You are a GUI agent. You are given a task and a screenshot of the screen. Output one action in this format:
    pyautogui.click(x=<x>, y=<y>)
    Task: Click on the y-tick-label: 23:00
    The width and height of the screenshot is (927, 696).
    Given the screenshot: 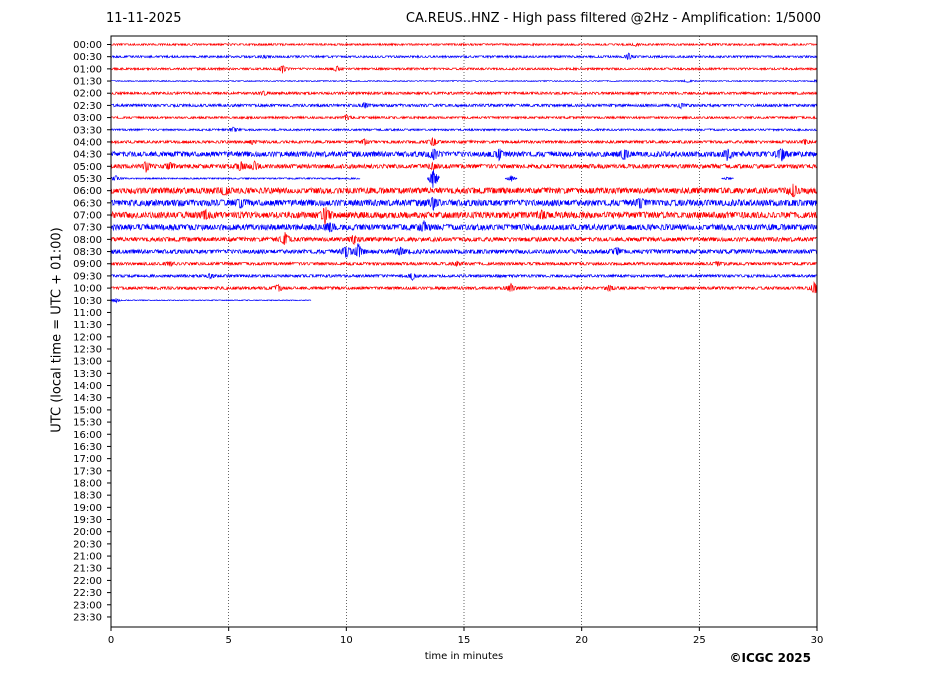 What is the action you would take?
    pyautogui.click(x=87, y=605)
    